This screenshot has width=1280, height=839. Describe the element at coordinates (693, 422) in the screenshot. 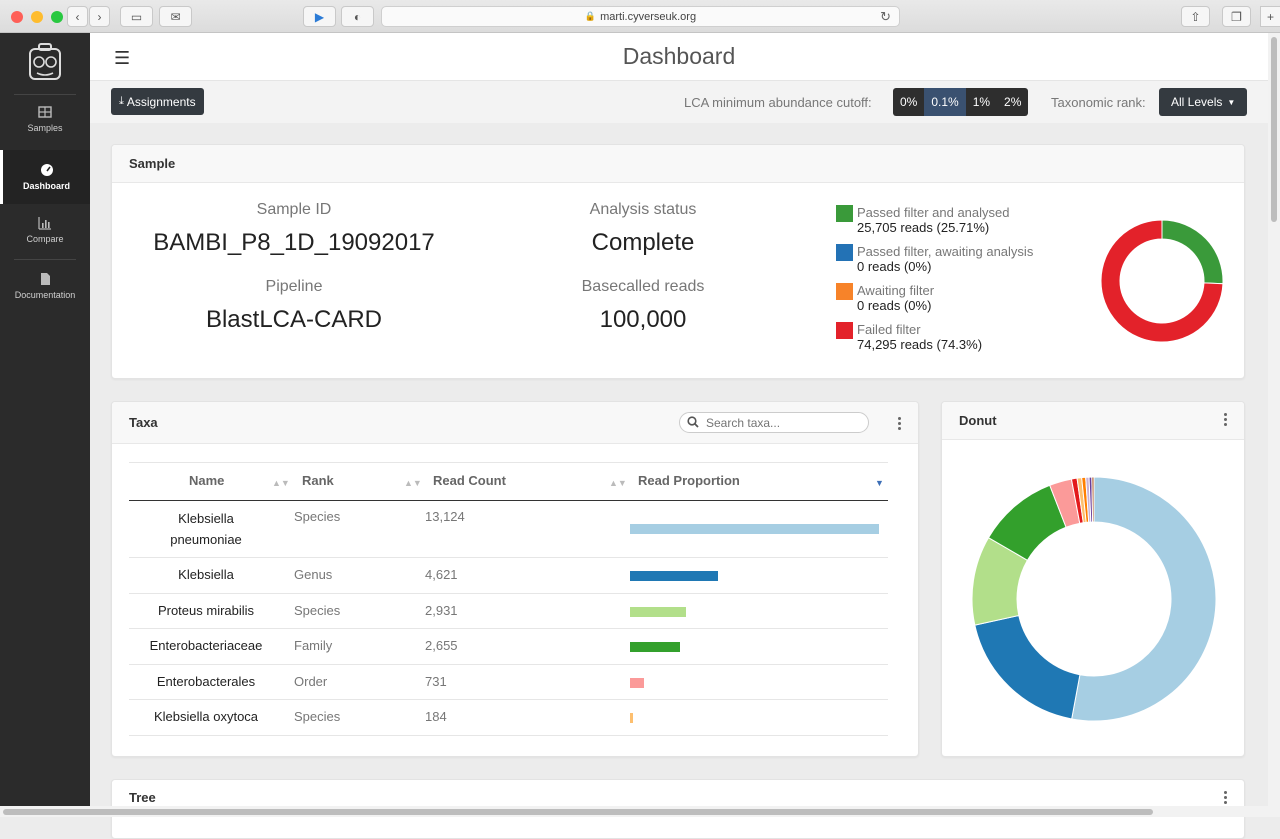

I see `search-icon` at that location.